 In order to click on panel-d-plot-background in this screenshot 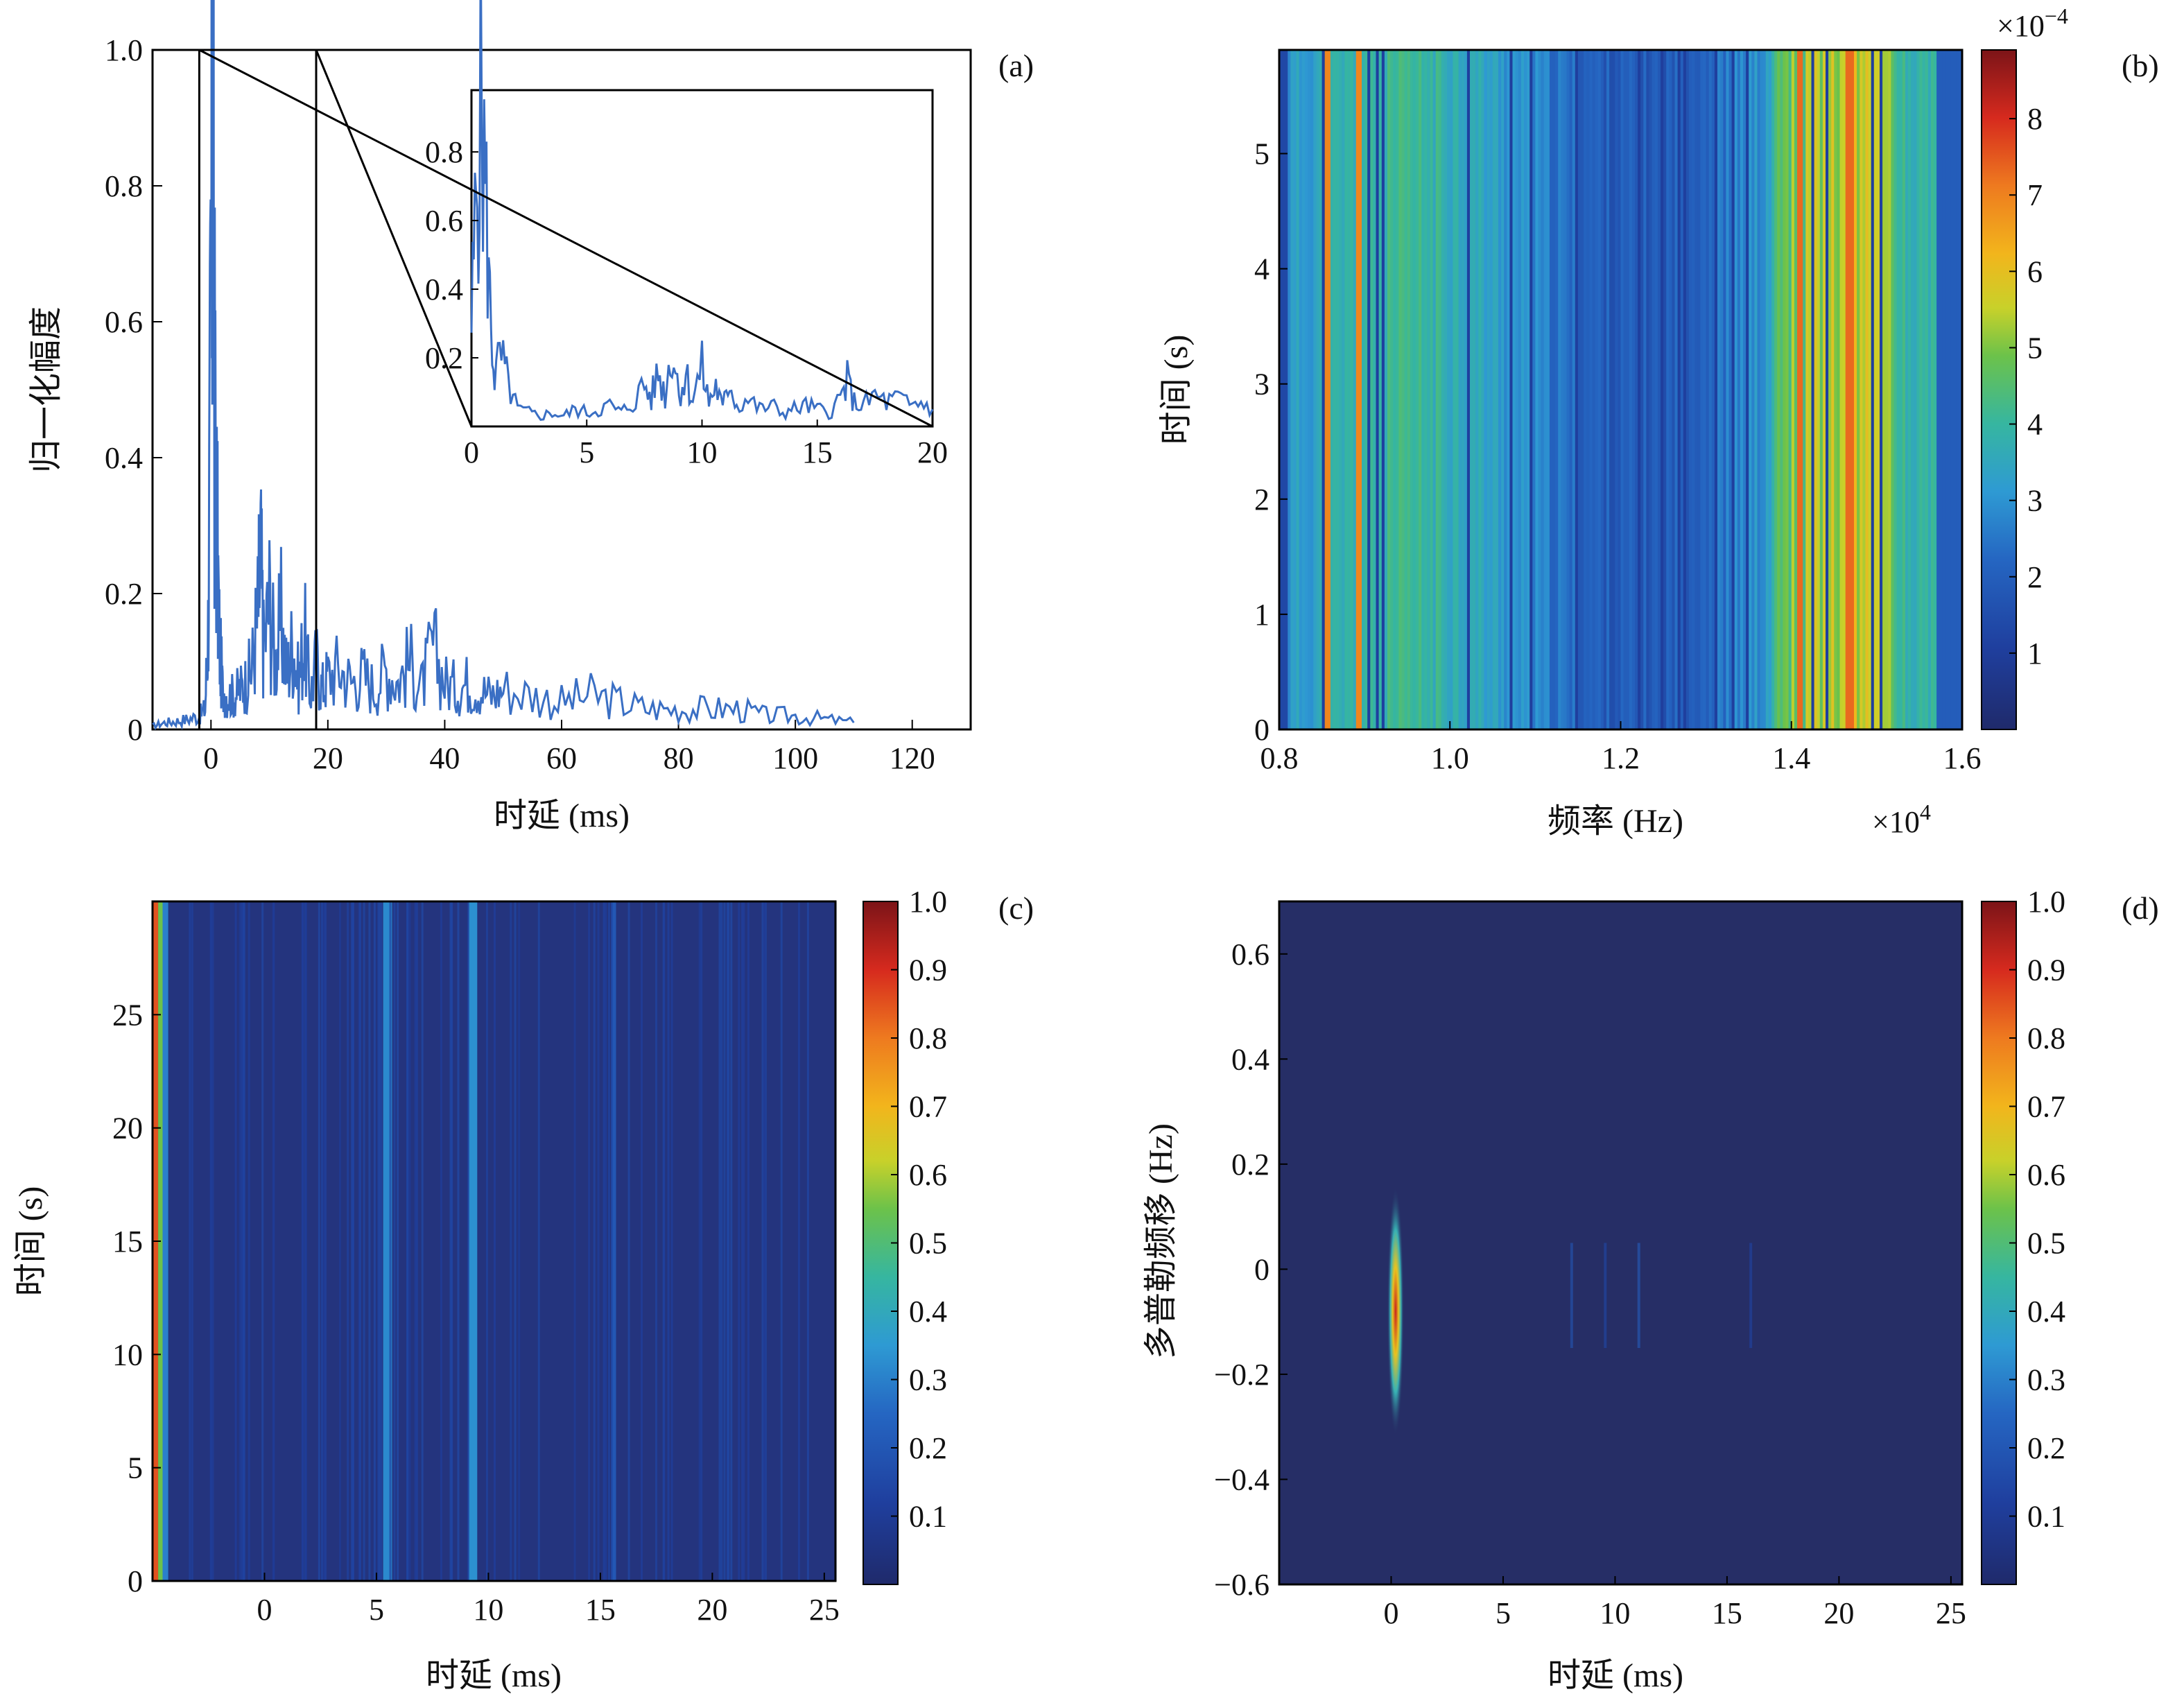, I will do `click(1620, 1242)`.